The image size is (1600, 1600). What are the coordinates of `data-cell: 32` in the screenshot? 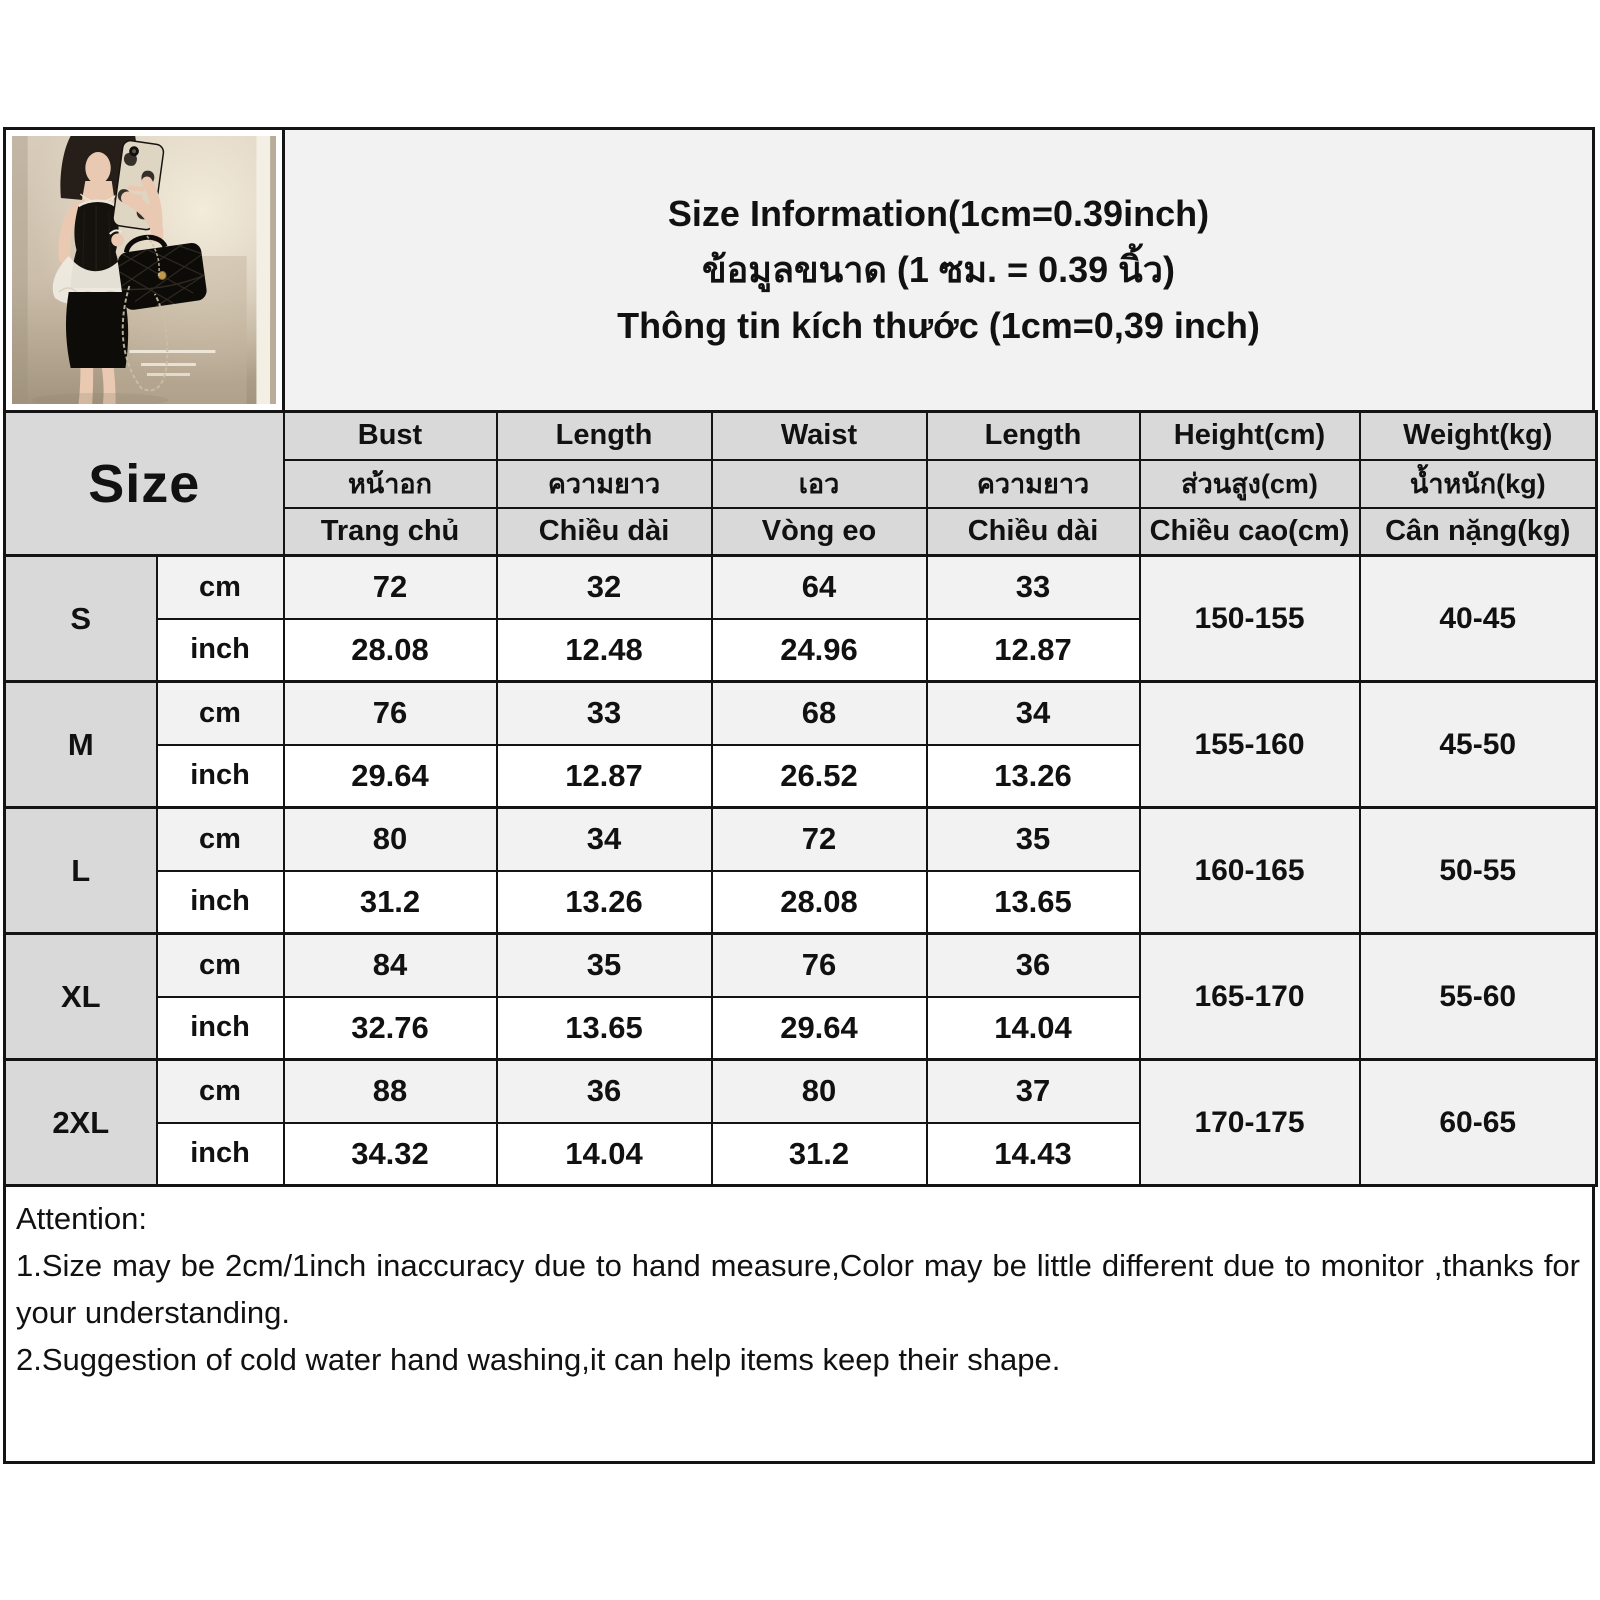 It's located at (604, 587).